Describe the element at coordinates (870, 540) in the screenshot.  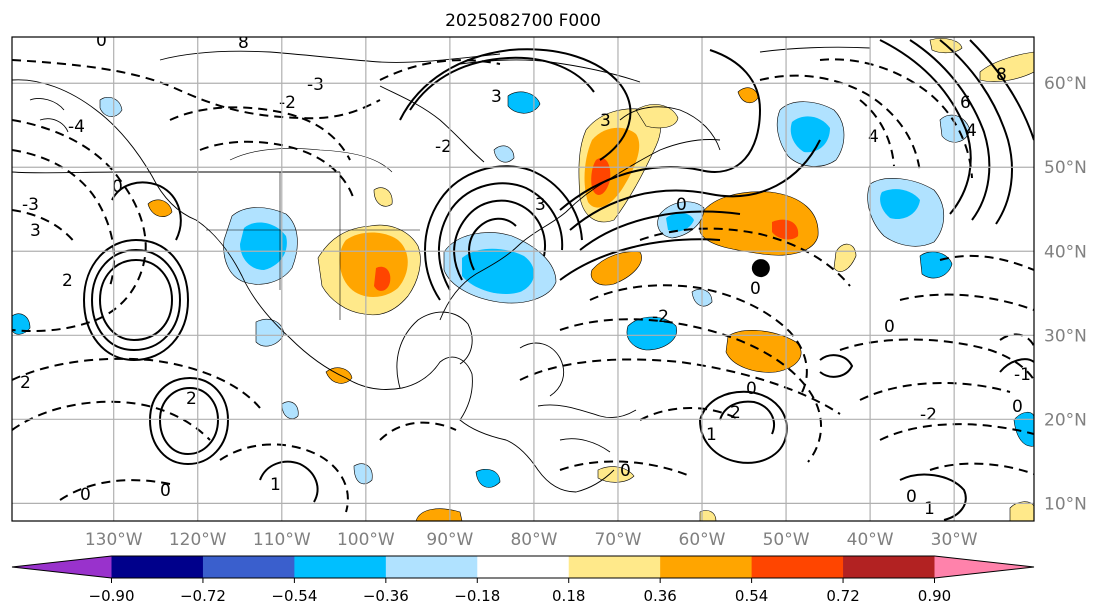
I see `longitude-label: 40°W` at that location.